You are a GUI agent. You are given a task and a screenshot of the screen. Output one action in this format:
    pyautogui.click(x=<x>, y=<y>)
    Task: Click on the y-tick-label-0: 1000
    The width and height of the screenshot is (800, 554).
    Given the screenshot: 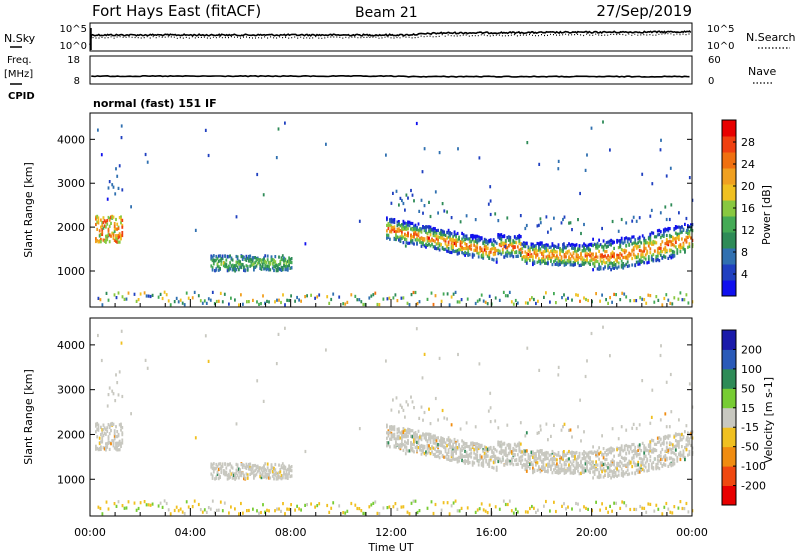 What is the action you would take?
    pyautogui.click(x=71, y=479)
    